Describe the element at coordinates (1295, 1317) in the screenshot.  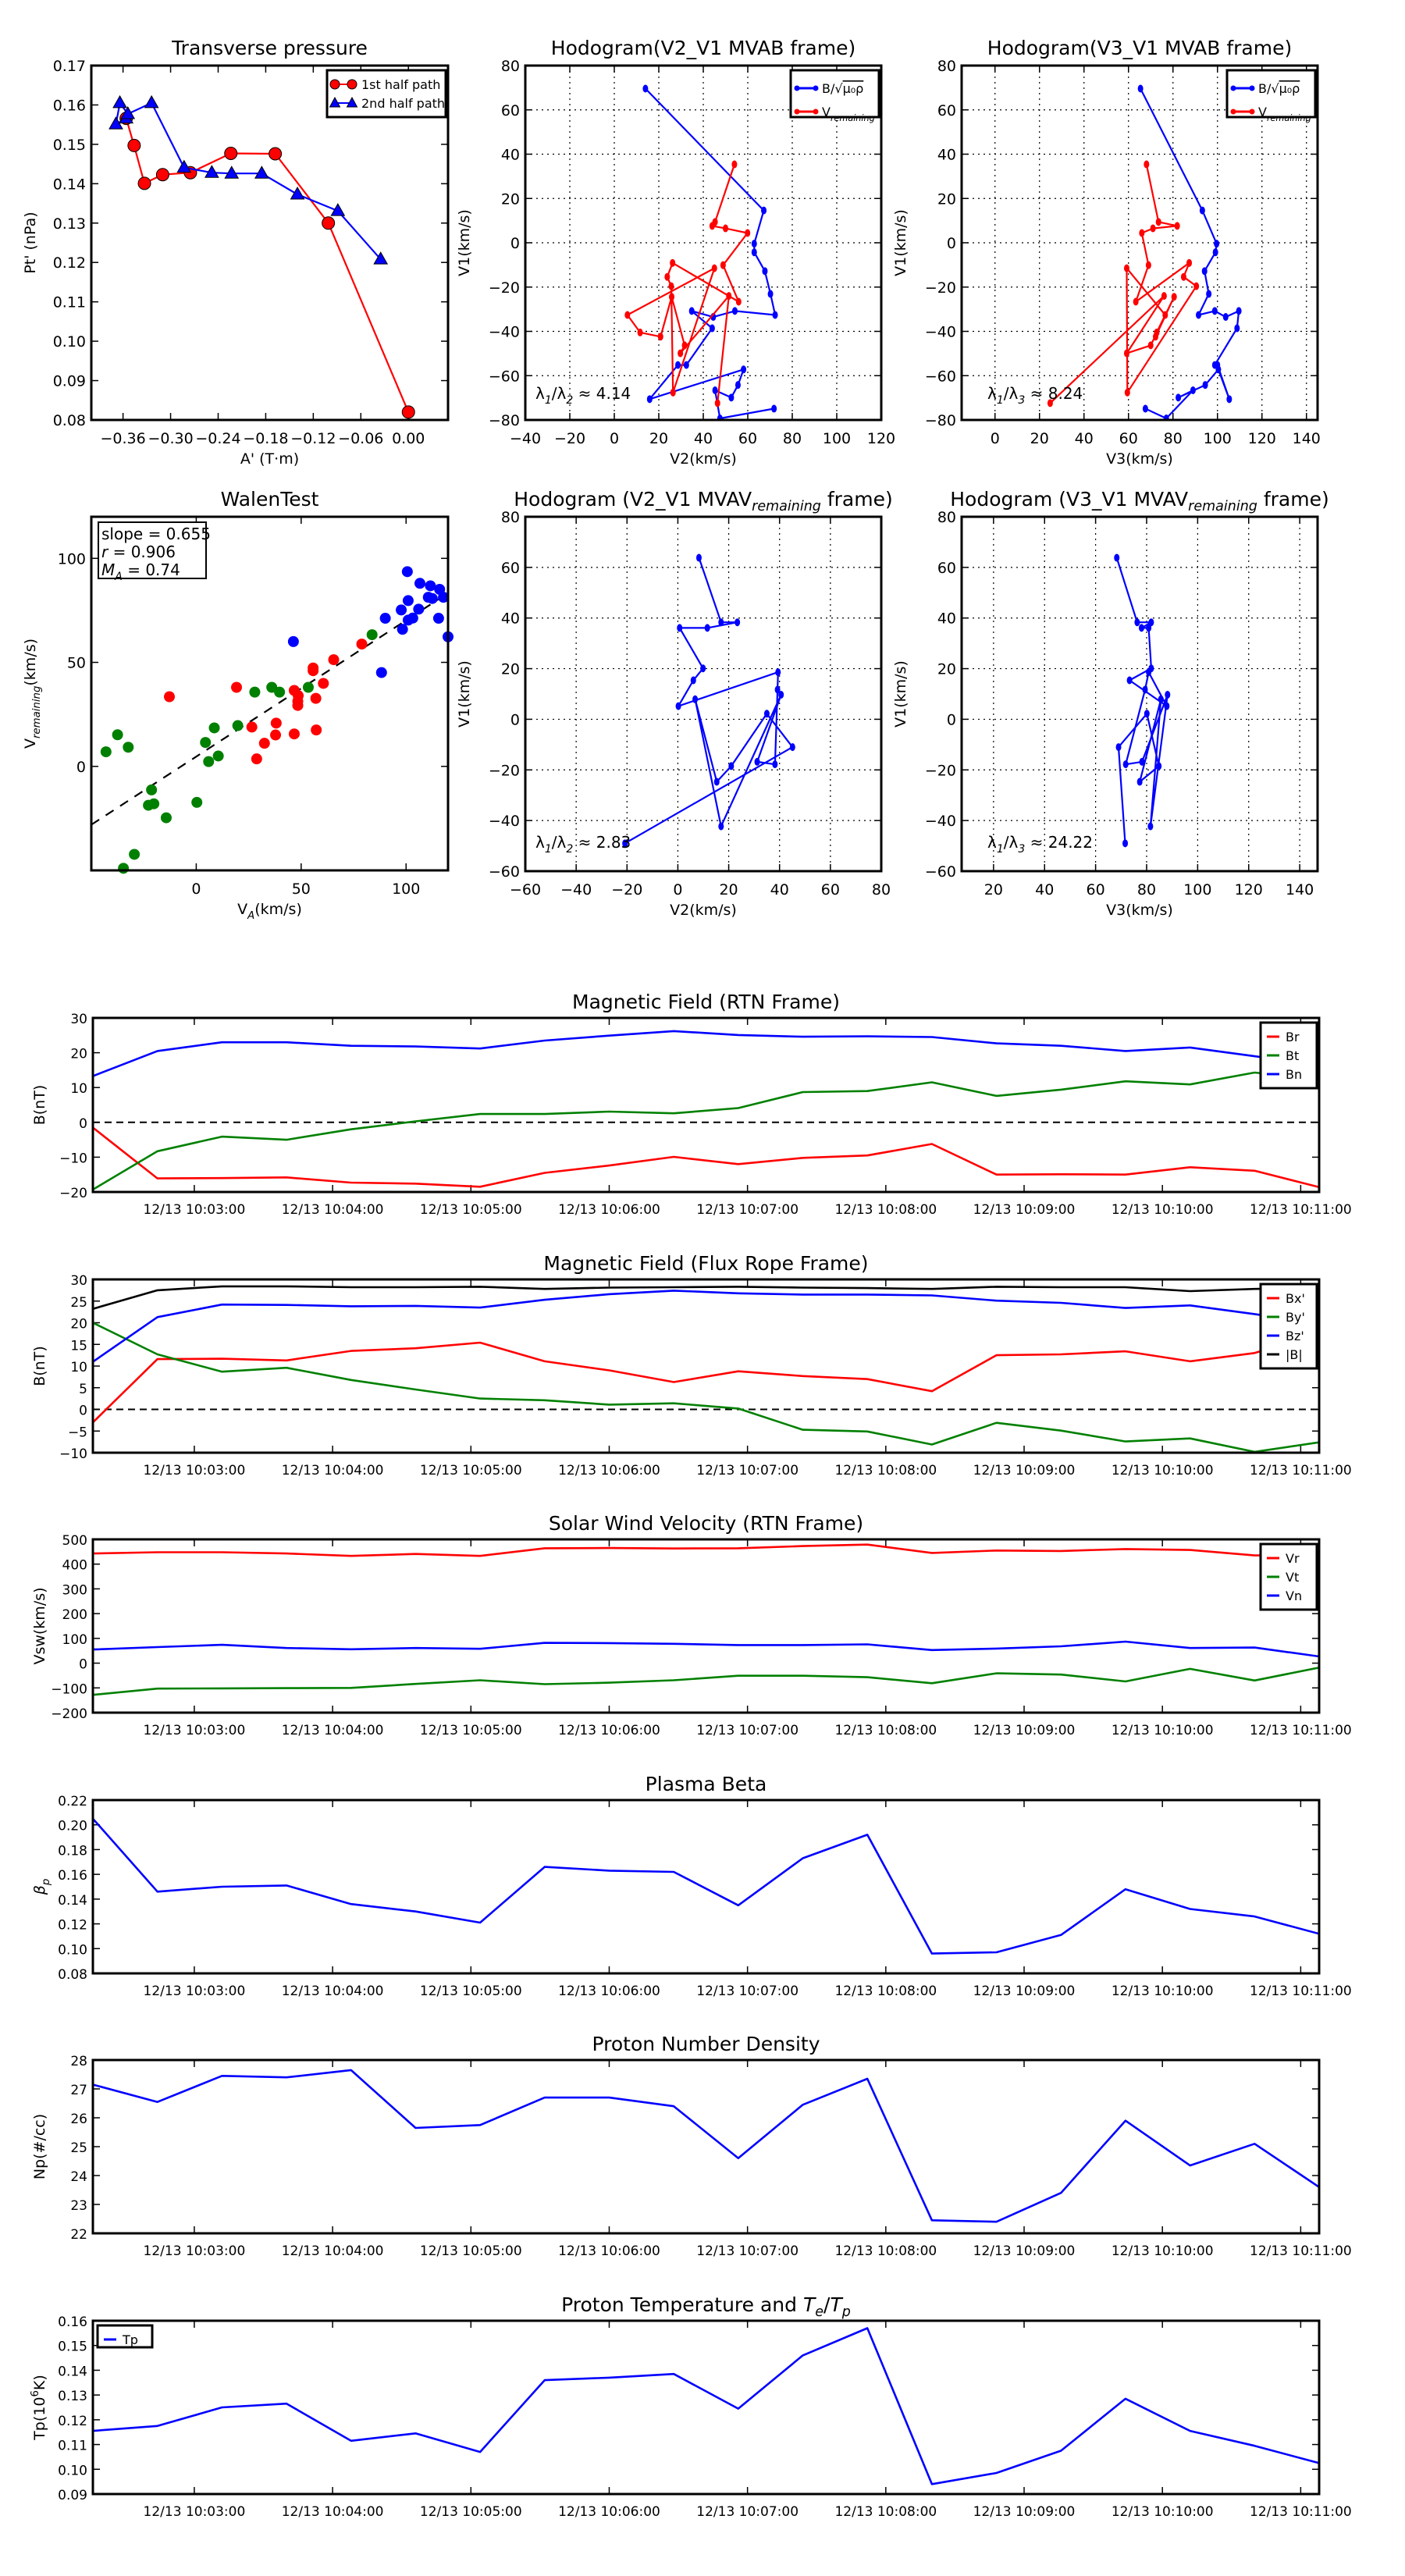
I see `legend-label: By'` at that location.